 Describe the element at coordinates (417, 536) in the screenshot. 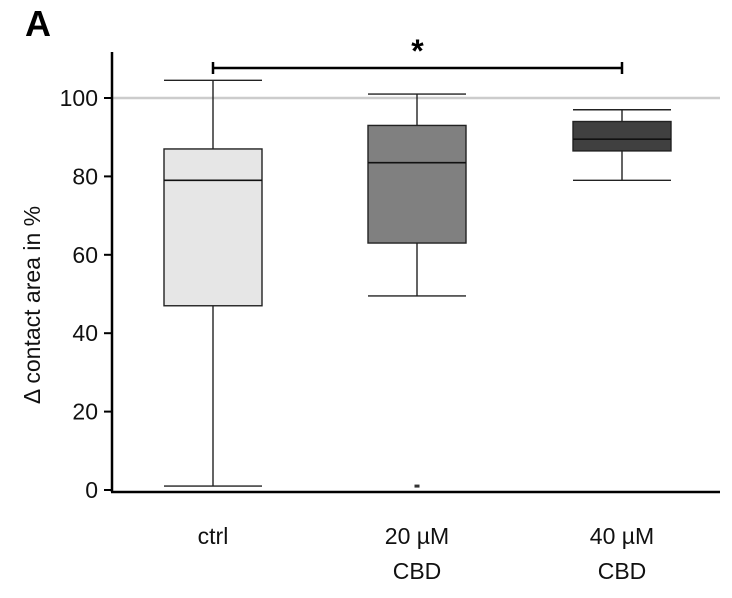

I see `x-category-label-1-line-0: 20 µM` at that location.